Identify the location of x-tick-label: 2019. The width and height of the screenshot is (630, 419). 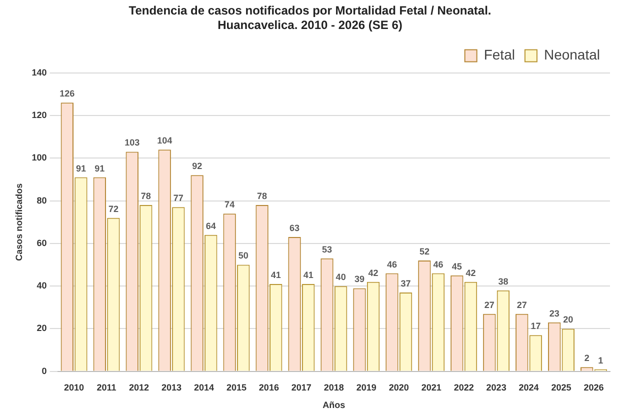
(366, 387).